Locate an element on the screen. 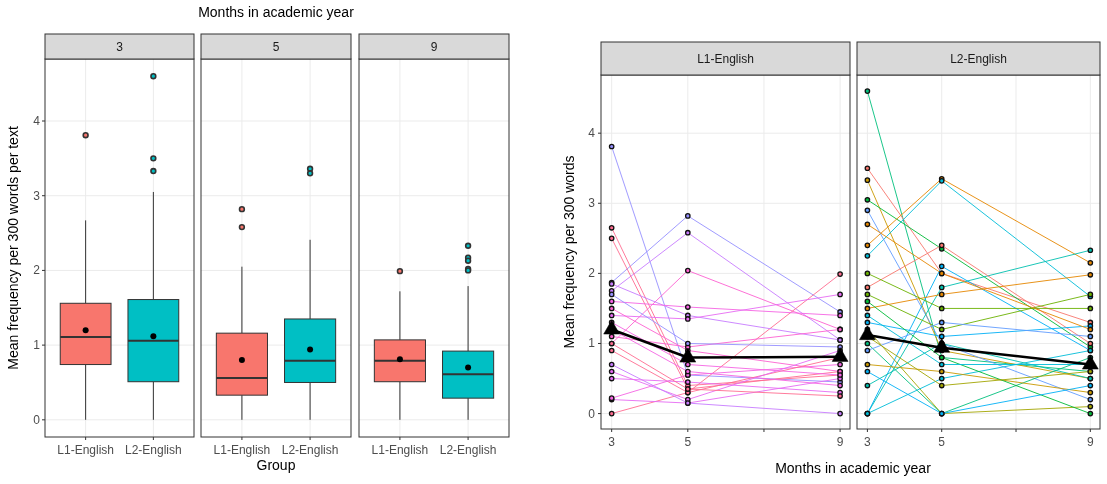 The height and width of the screenshot is (484, 1107). chart-title: 5 is located at coordinates (276, 46).